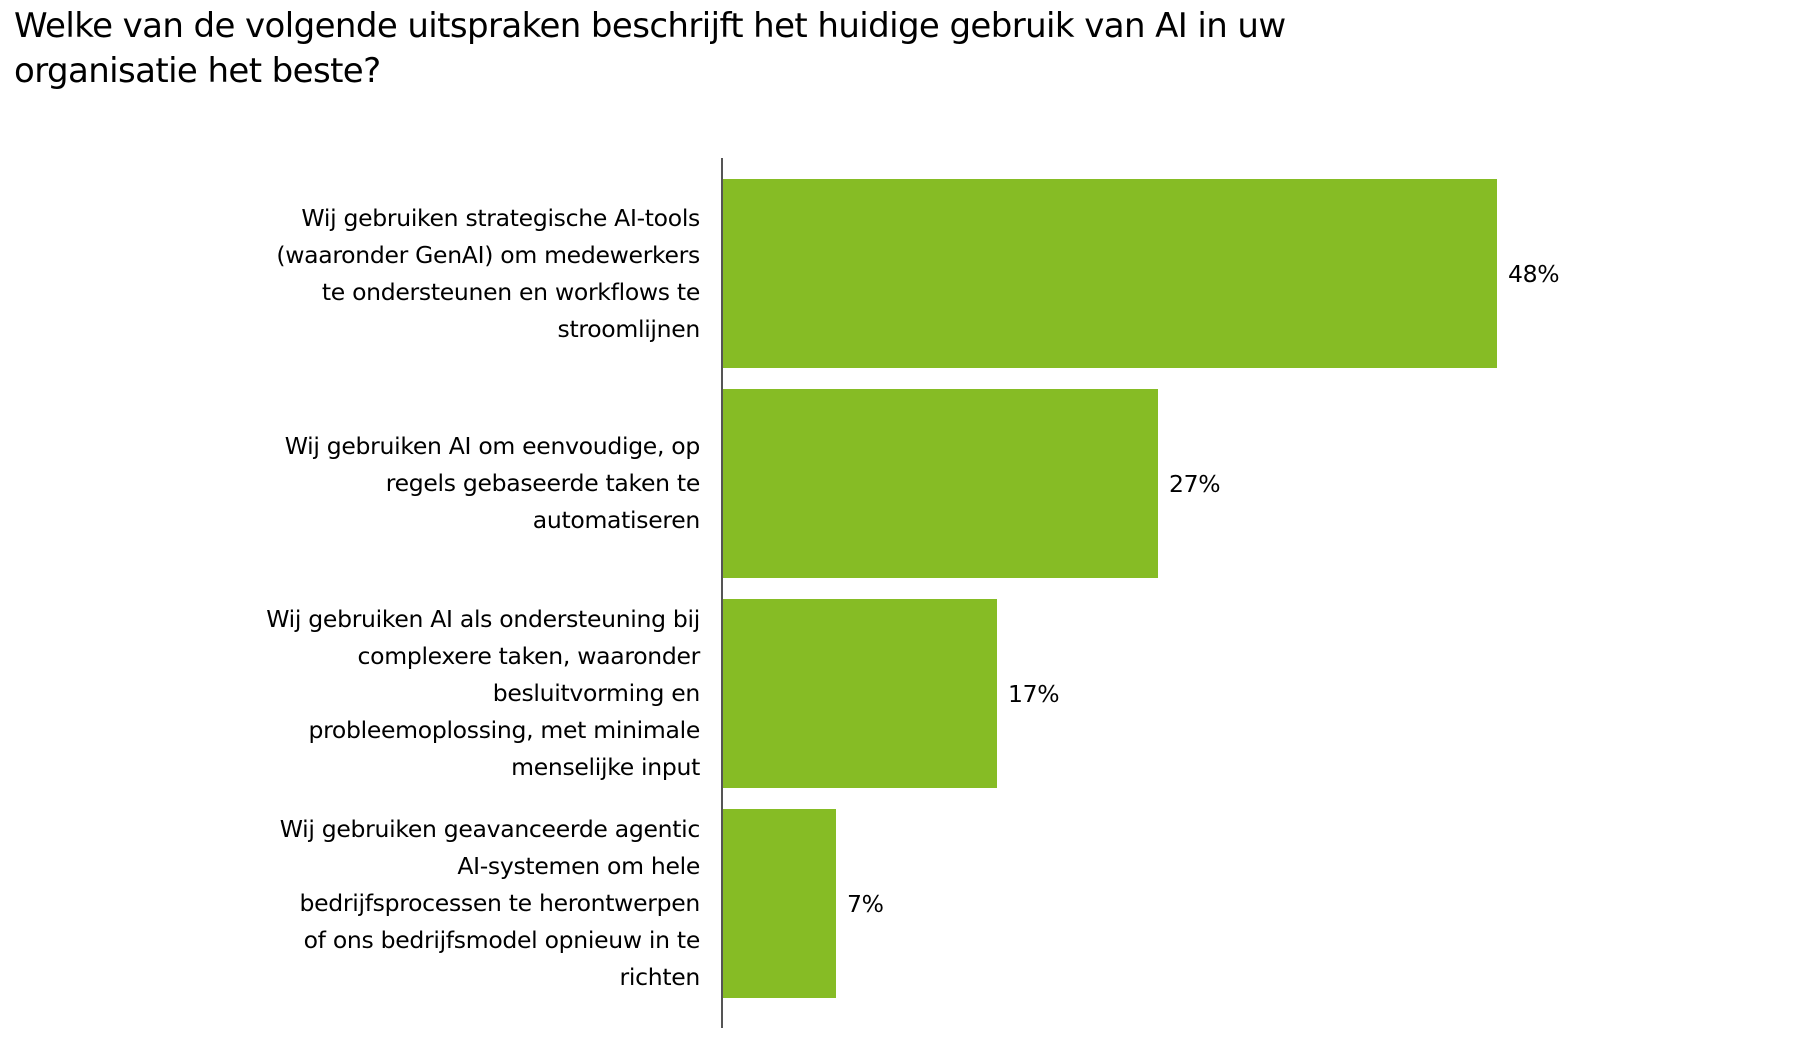 The width and height of the screenshot is (1800, 1043). What do you see at coordinates (488, 254) in the screenshot?
I see `category-label-line: (waaronder GenAI) om medewerkers` at bounding box center [488, 254].